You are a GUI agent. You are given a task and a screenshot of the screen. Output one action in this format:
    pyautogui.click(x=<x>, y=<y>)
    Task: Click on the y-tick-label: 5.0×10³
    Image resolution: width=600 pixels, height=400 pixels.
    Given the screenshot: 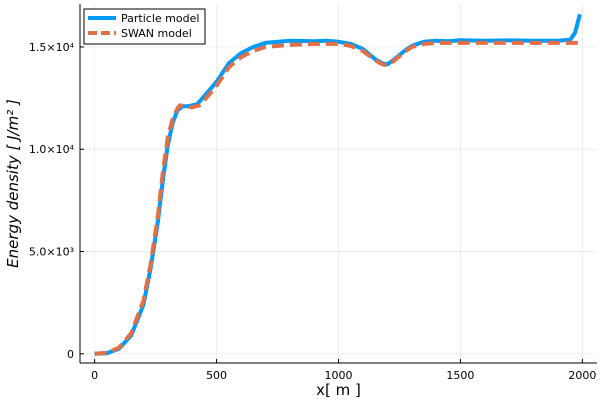 What is the action you would take?
    pyautogui.click(x=51, y=252)
    